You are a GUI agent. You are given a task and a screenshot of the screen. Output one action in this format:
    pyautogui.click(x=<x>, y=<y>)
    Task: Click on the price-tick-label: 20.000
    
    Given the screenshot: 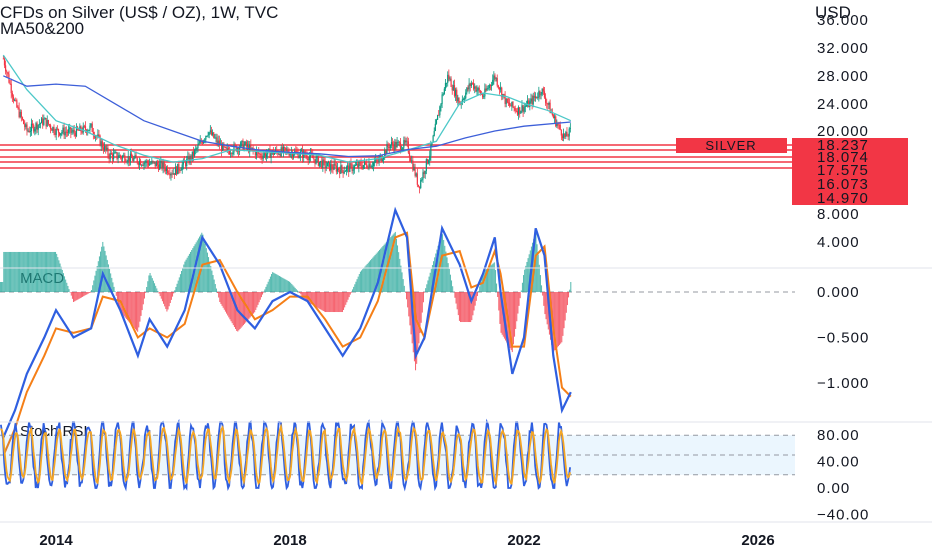 What is the action you would take?
    pyautogui.click(x=843, y=131)
    